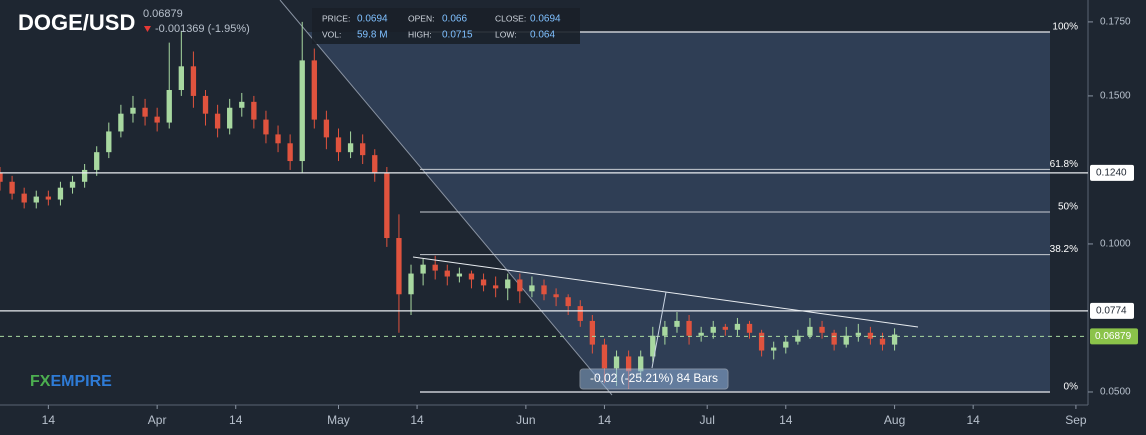 The height and width of the screenshot is (435, 1146). Describe the element at coordinates (163, 14) in the screenshot. I see `last-price: 0.06879` at that location.